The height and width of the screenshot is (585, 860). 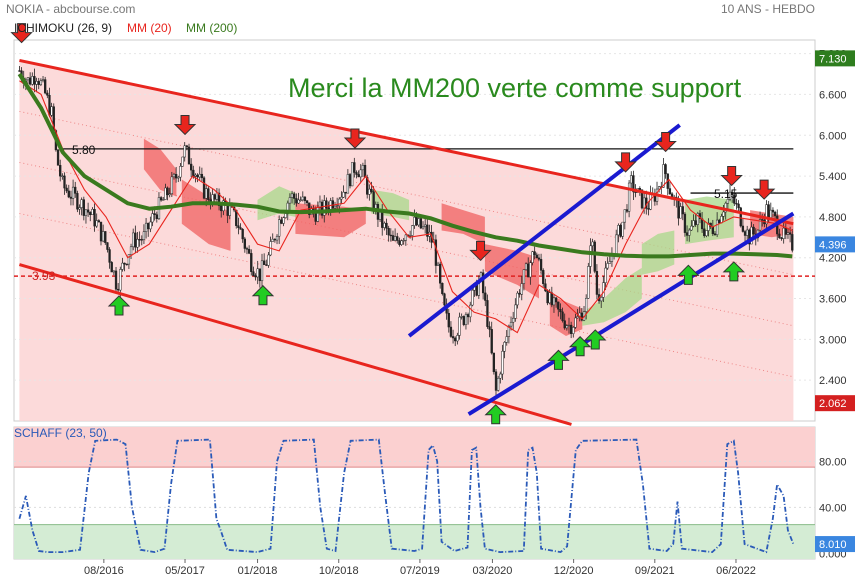 What do you see at coordinates (833, 462) in the screenshot?
I see `schaff-tick-label: 80.00` at bounding box center [833, 462].